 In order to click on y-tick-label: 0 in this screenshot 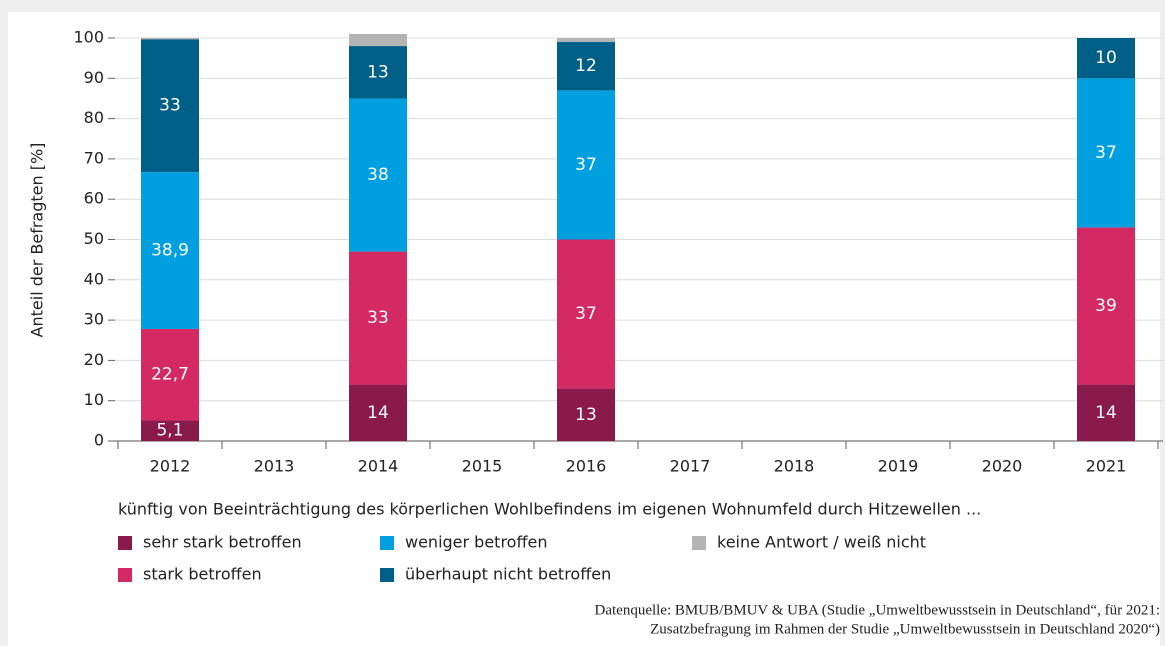, I will do `click(99, 440)`.